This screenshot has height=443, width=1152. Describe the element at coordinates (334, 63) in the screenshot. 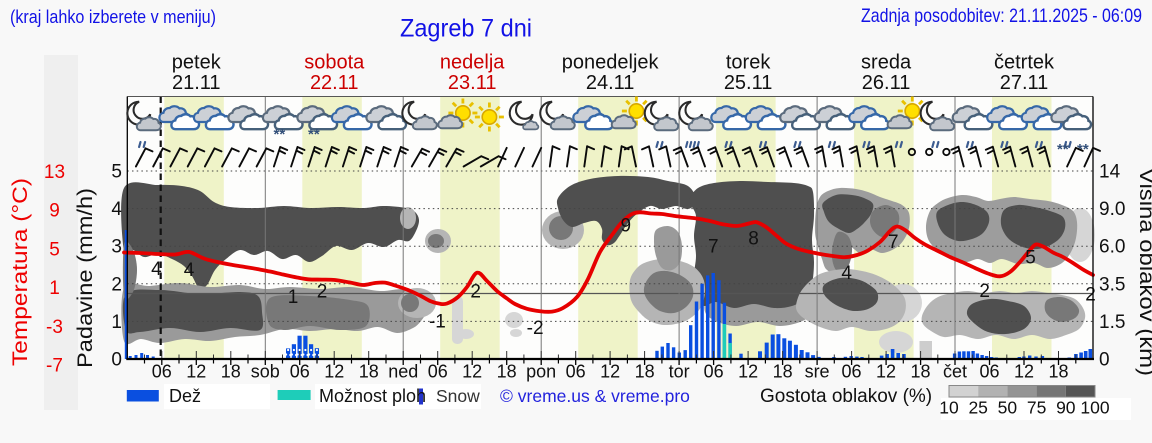

I see `svg-text: sobota` at that location.